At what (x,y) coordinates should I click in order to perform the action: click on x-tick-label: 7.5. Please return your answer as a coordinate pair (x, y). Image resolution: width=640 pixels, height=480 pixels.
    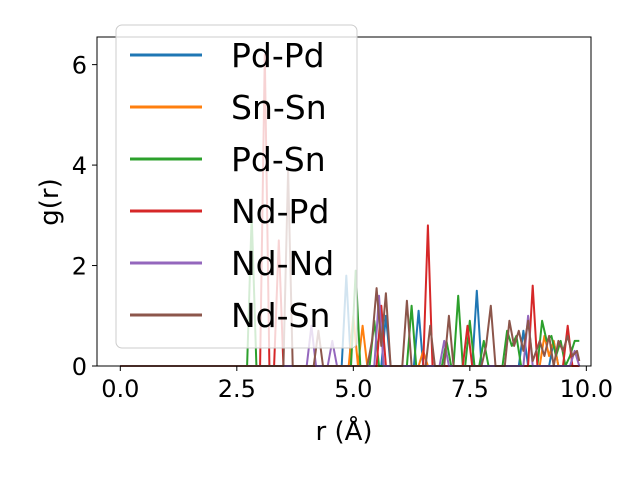
    Looking at the image, I should click on (470, 389).